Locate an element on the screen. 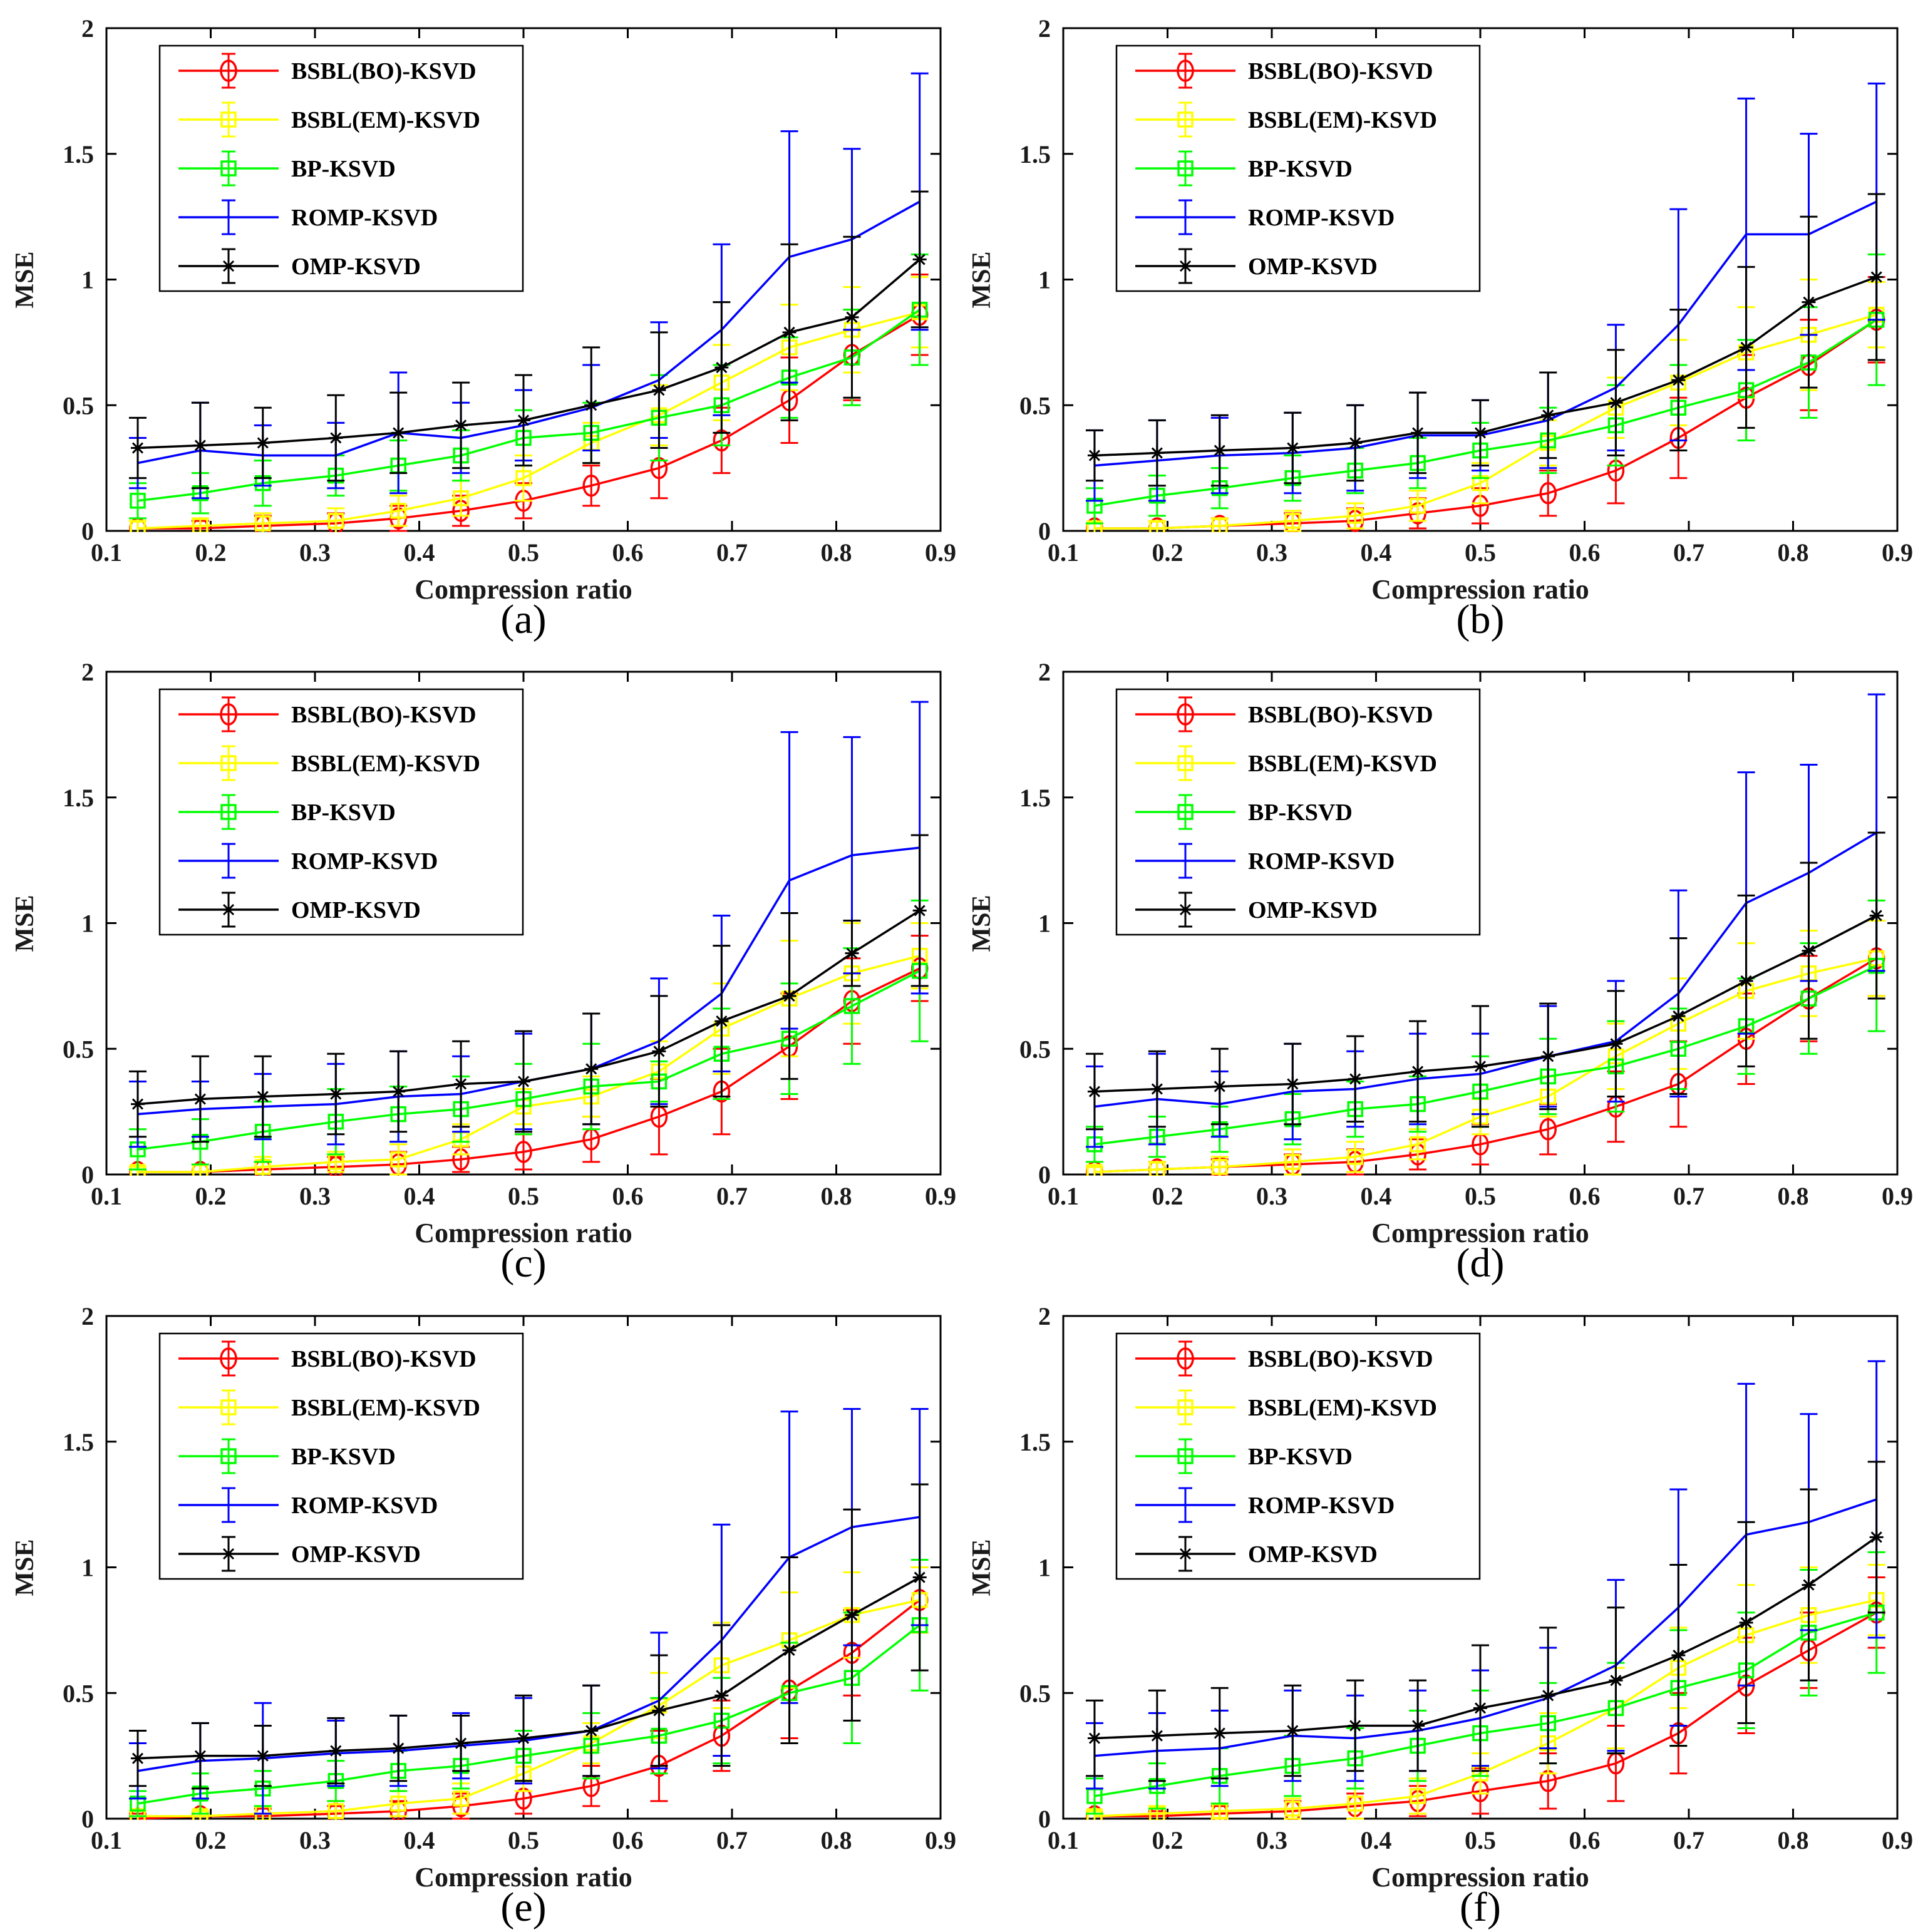 This screenshot has width=1913, height=1932. asterisk-icon is located at coordinates (1185, 909).